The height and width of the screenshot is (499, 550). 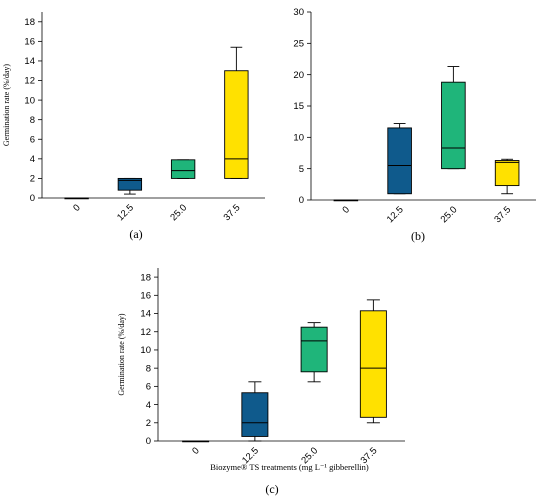 I want to click on y-tick-label: 20, so click(x=298, y=75).